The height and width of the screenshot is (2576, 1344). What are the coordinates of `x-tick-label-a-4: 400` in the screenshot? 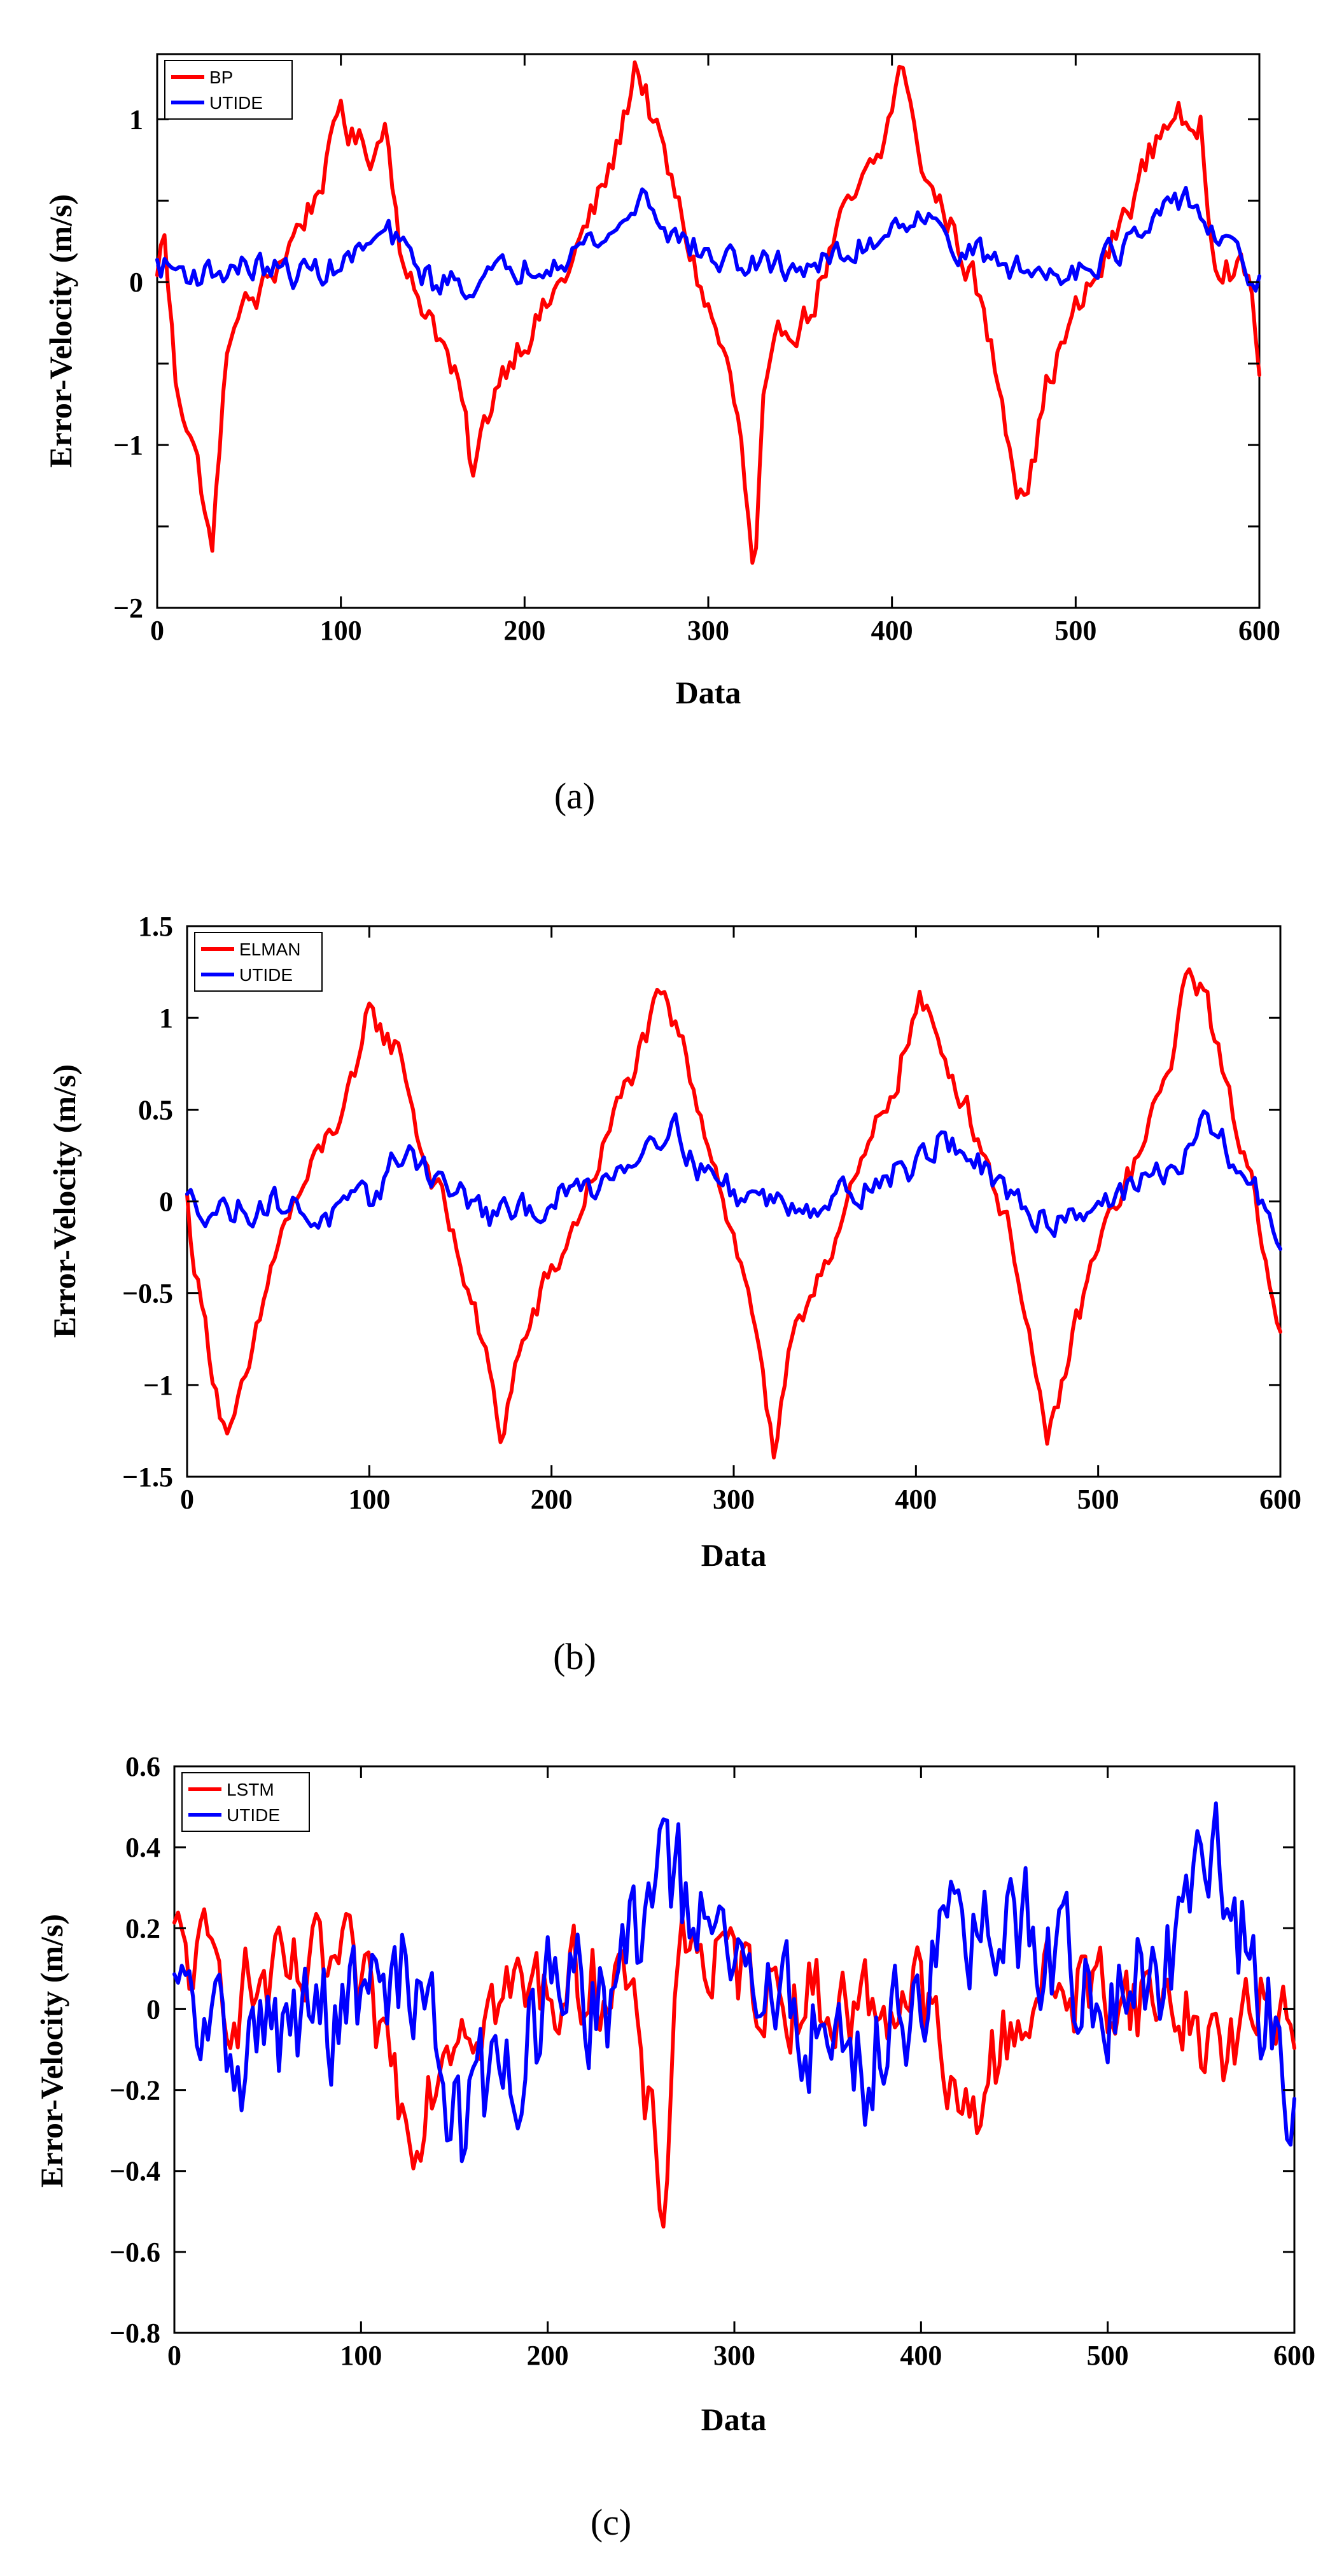 It's located at (892, 631).